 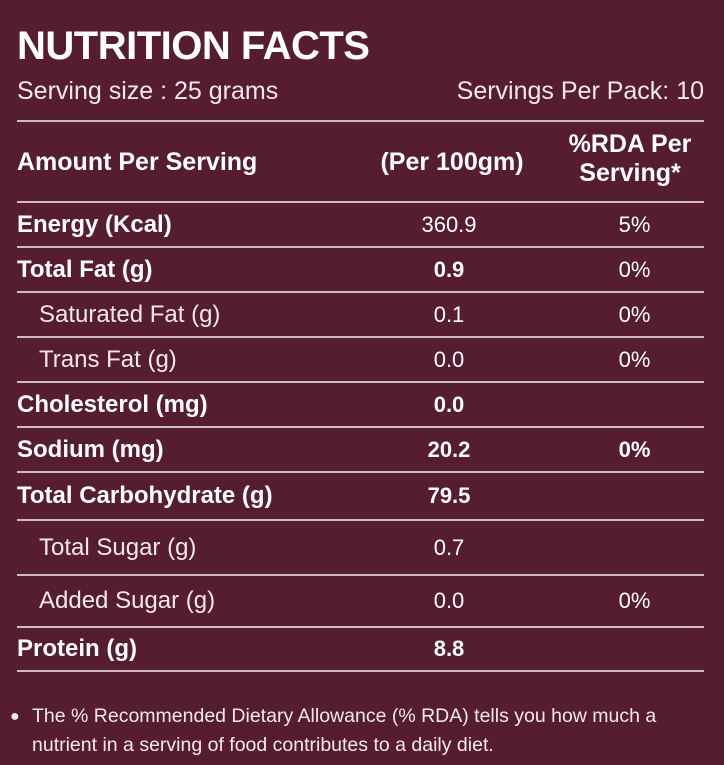 I want to click on nutrient-value: 0.9, so click(x=449, y=269).